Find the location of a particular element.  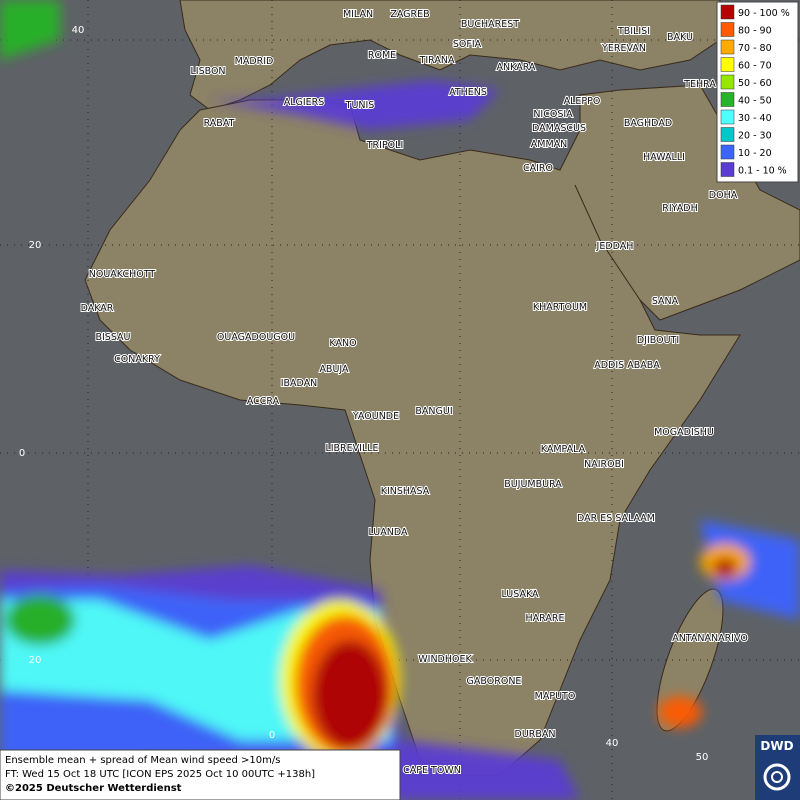

city-label: LUANDA is located at coordinates (388, 532).